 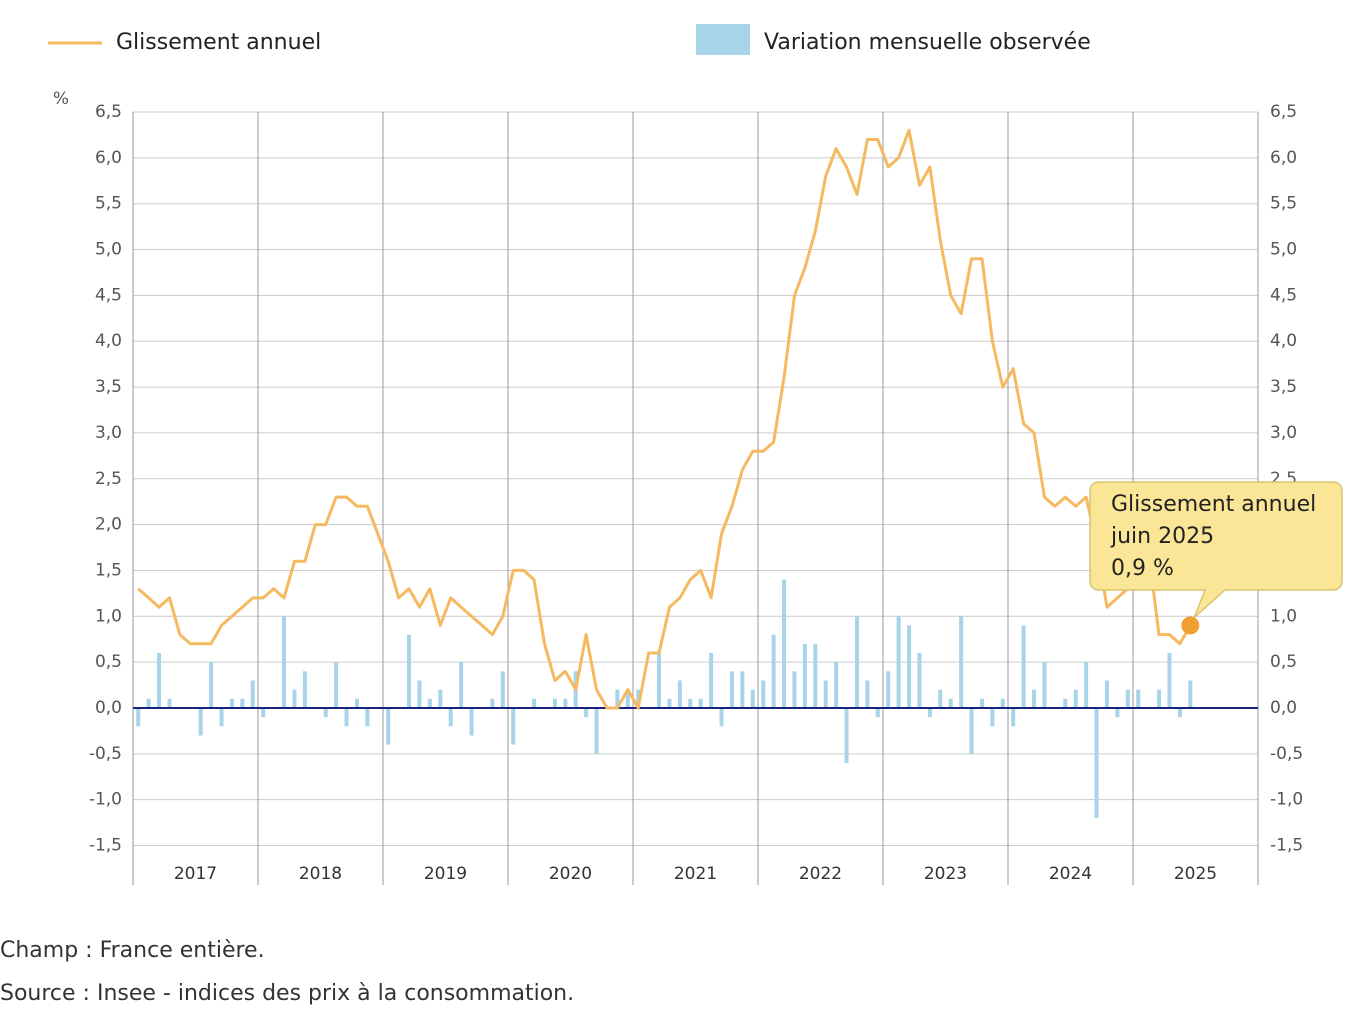 I want to click on y-tick-label: 4,0, so click(x=108, y=341).